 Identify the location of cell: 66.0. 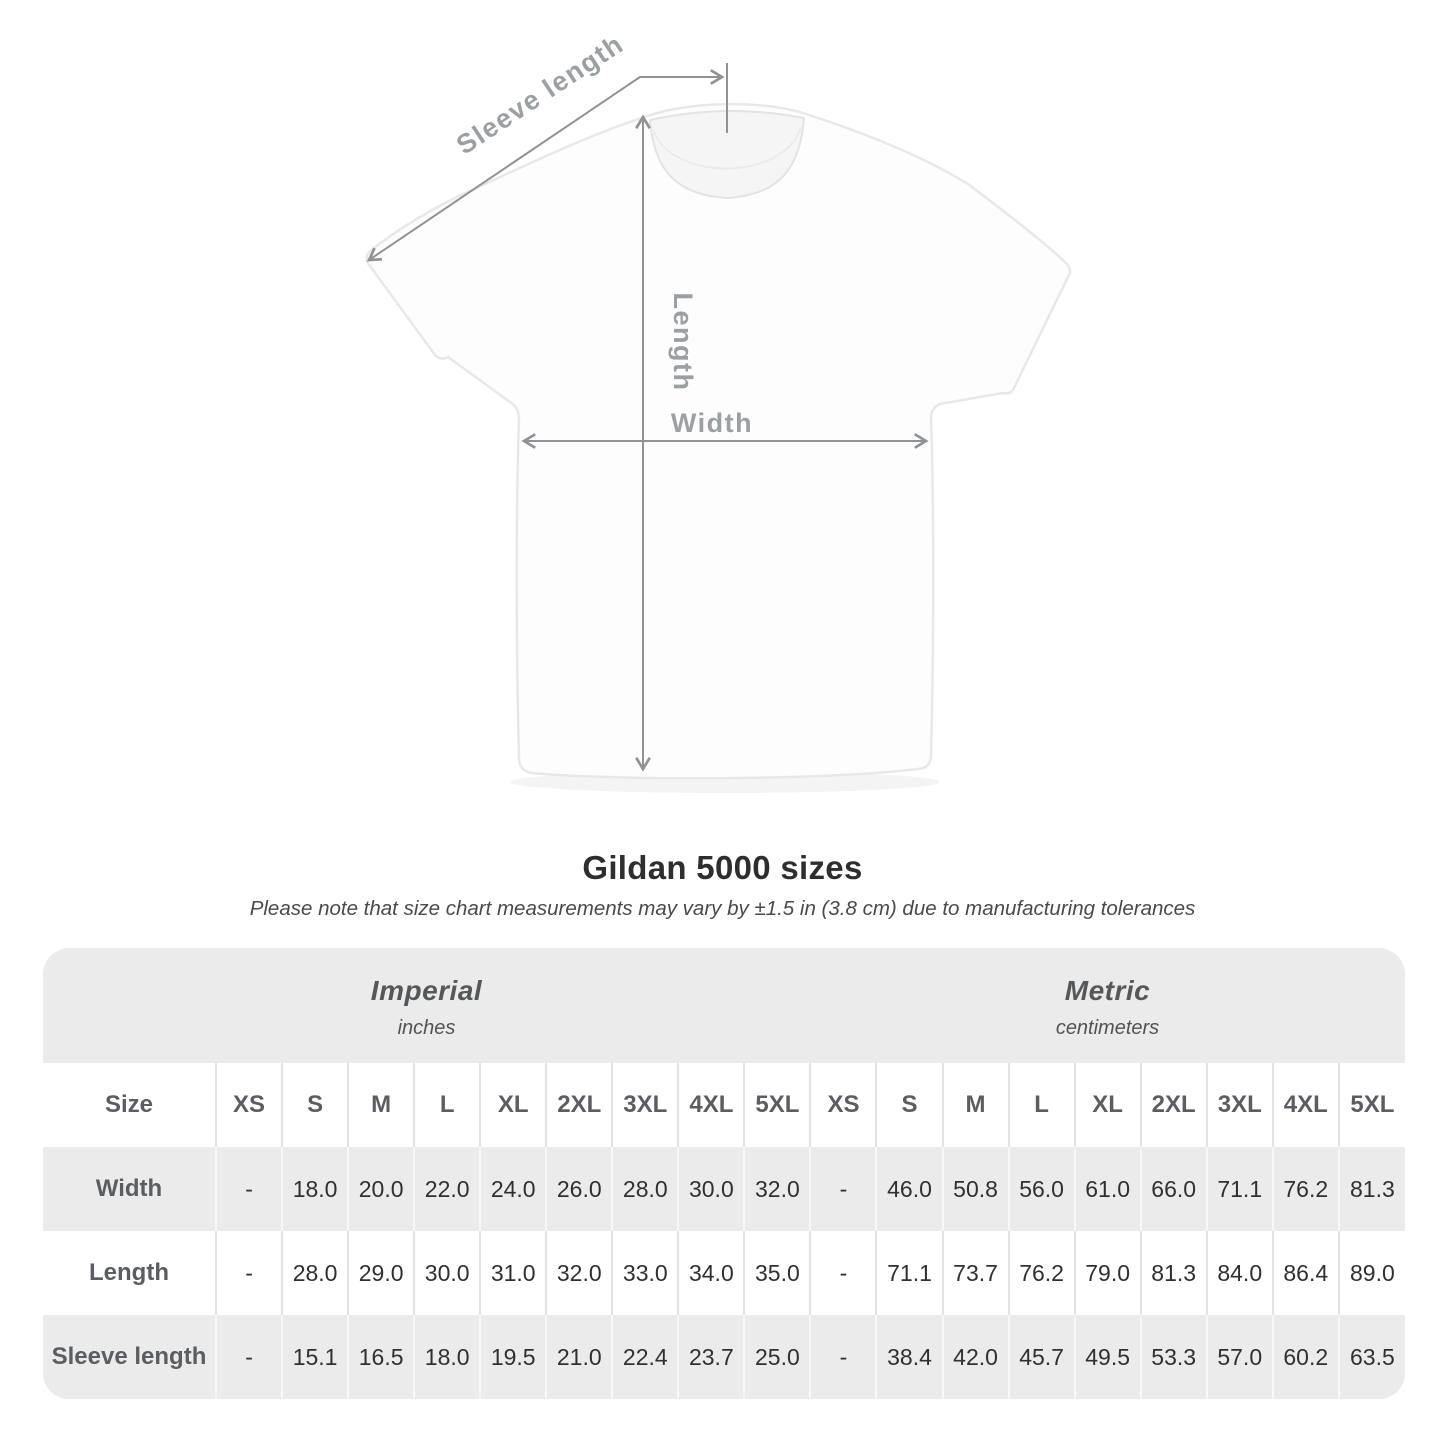
(1173, 1189).